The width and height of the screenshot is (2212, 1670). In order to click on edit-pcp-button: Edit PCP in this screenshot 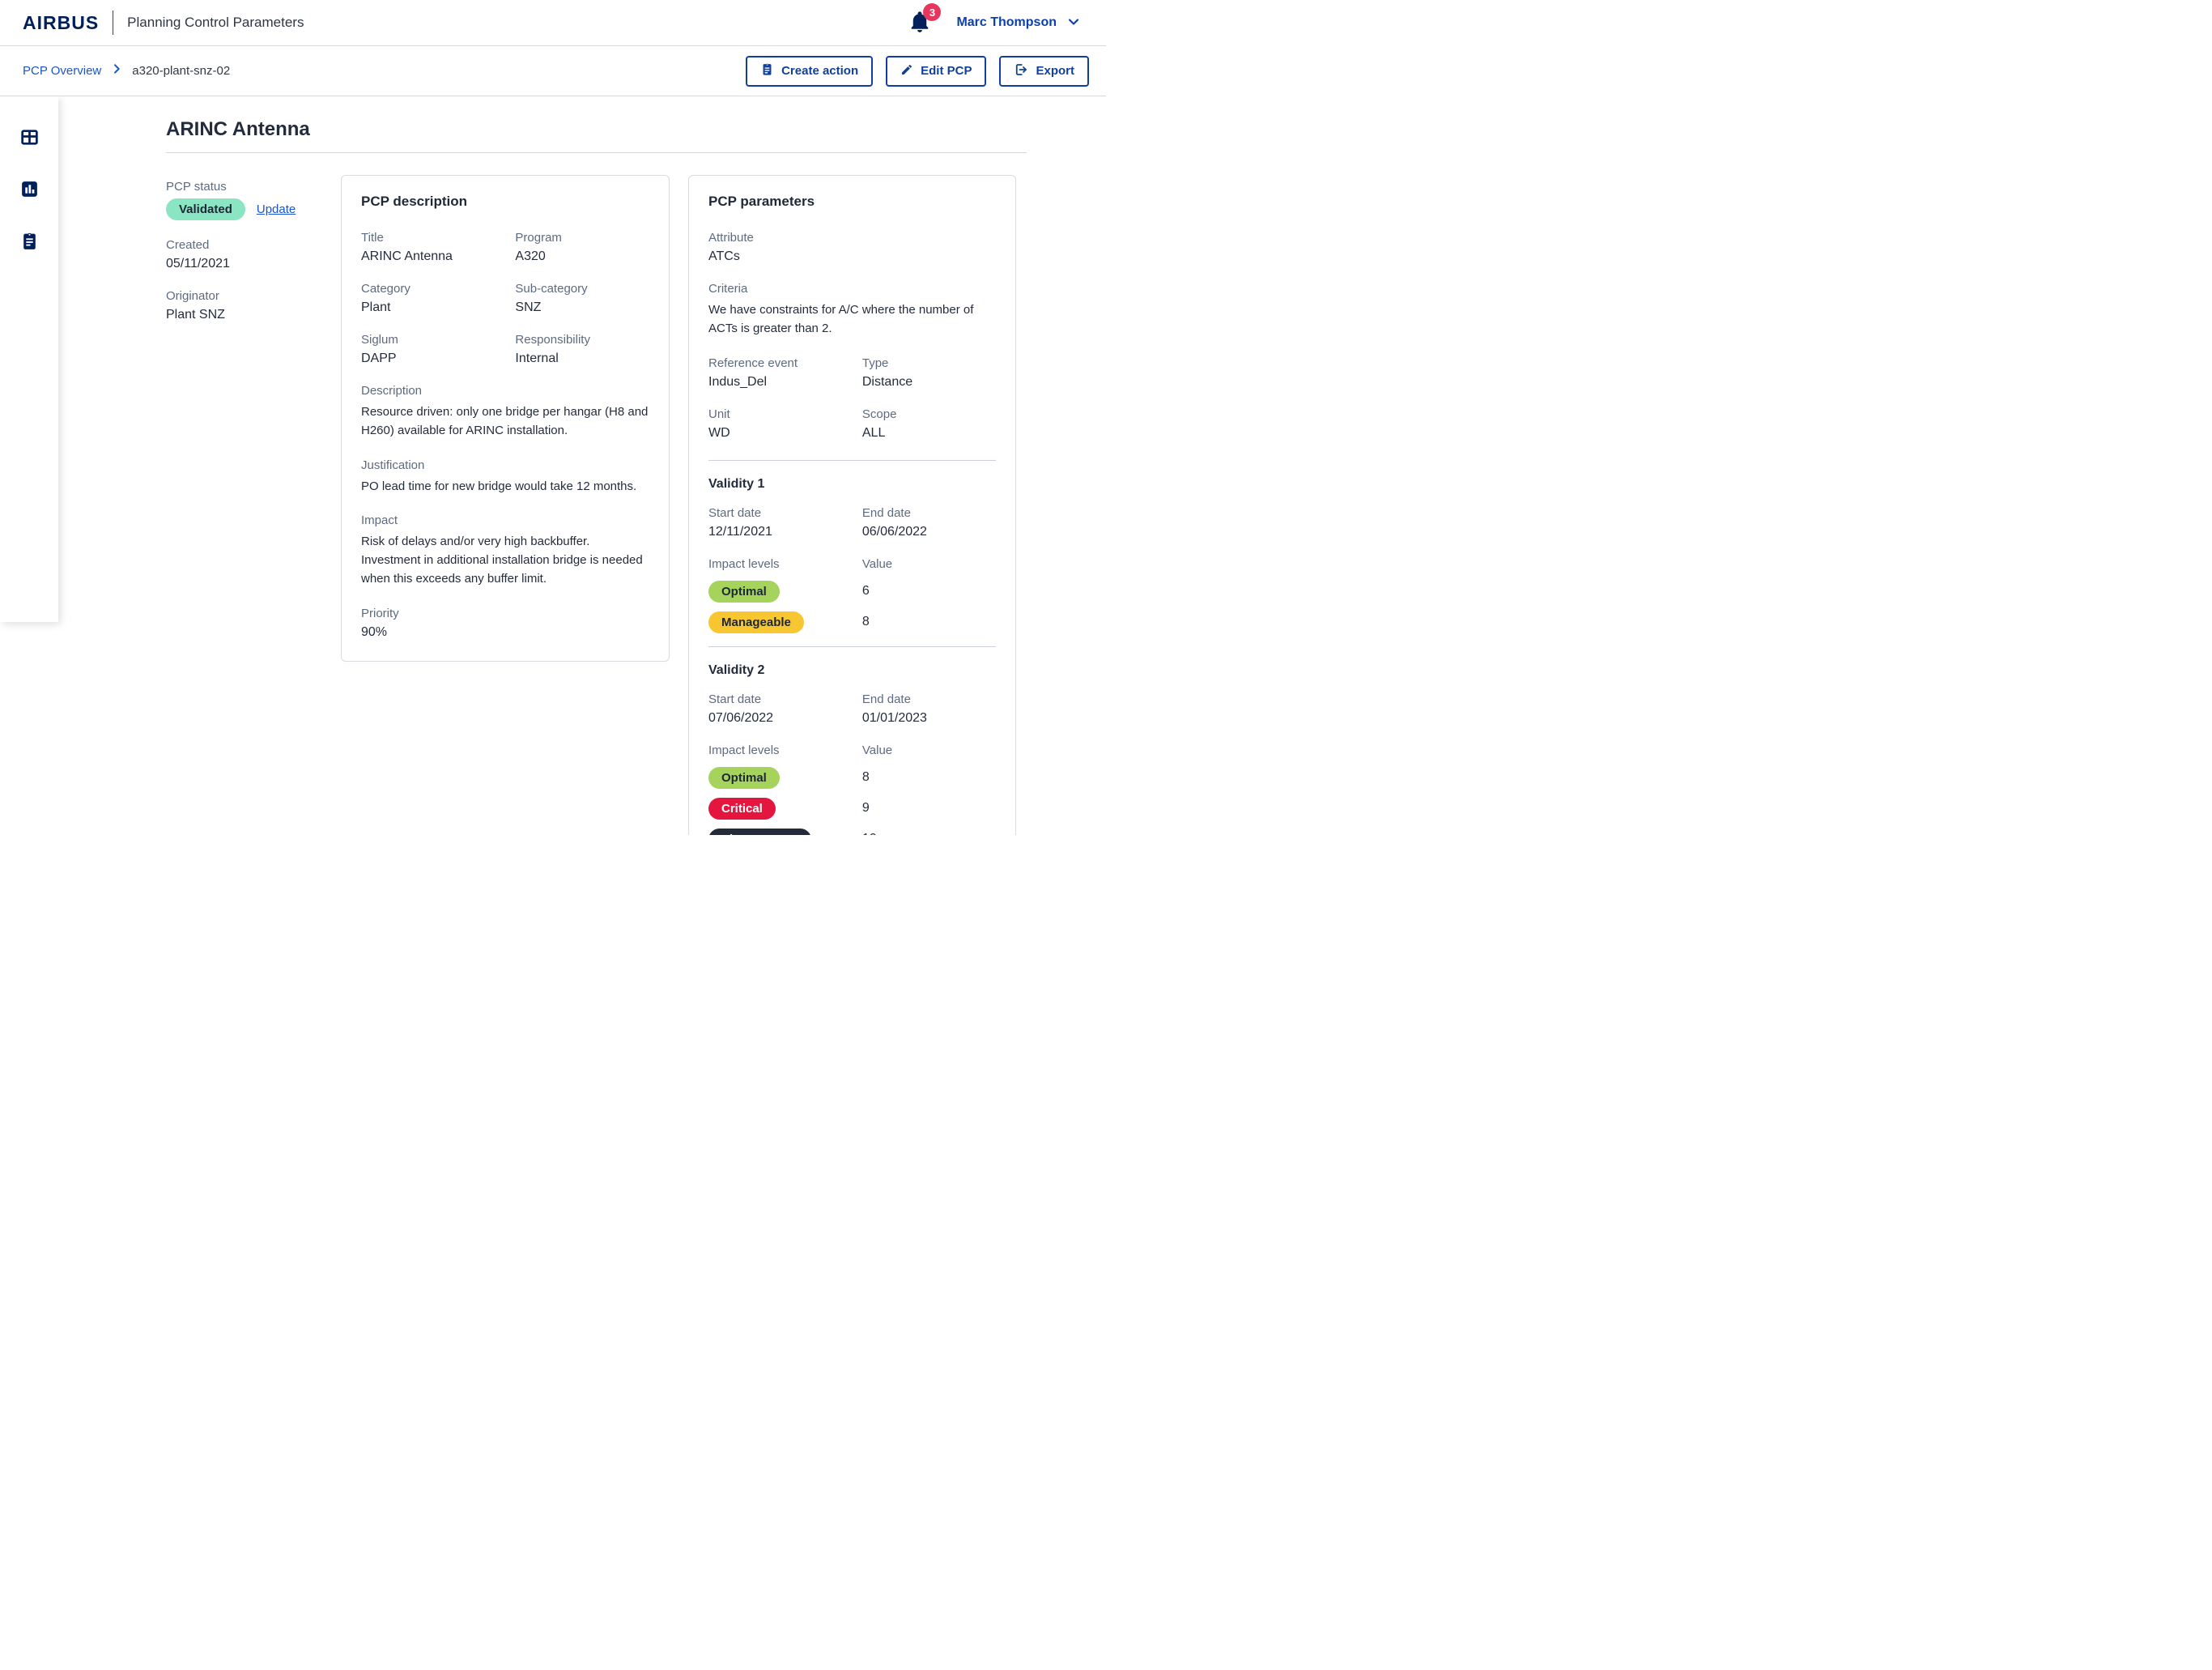, I will do `click(936, 71)`.